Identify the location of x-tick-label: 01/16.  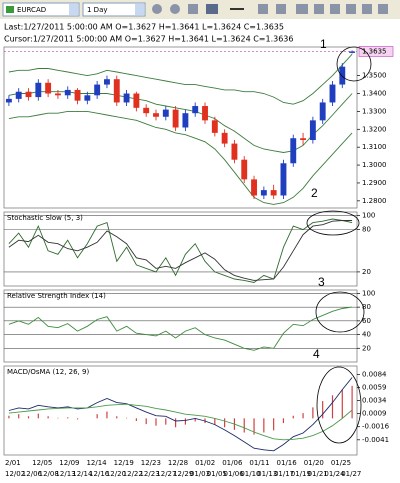
(287, 463).